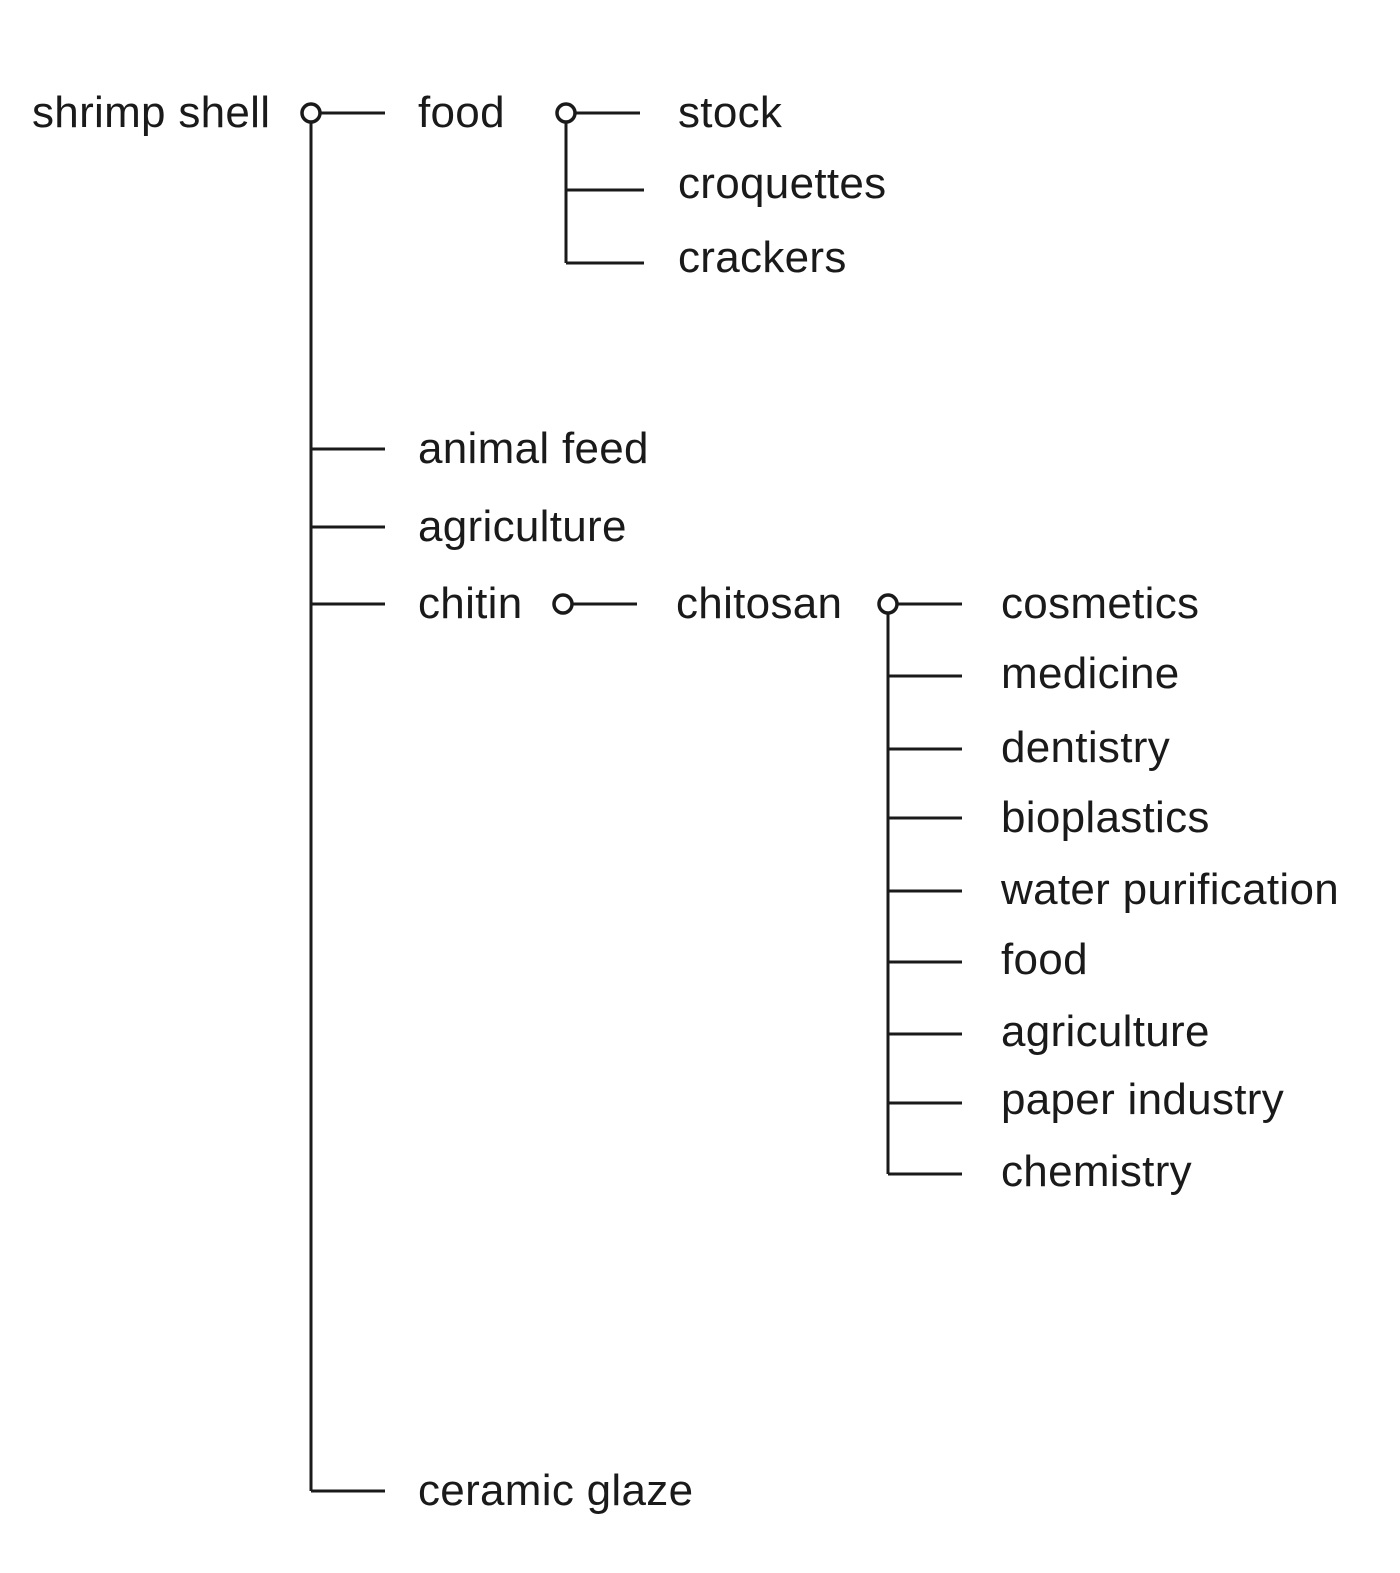 The height and width of the screenshot is (1573, 1400). Describe the element at coordinates (1142, 1099) in the screenshot. I see `paper-industry-label: paper industry` at that location.